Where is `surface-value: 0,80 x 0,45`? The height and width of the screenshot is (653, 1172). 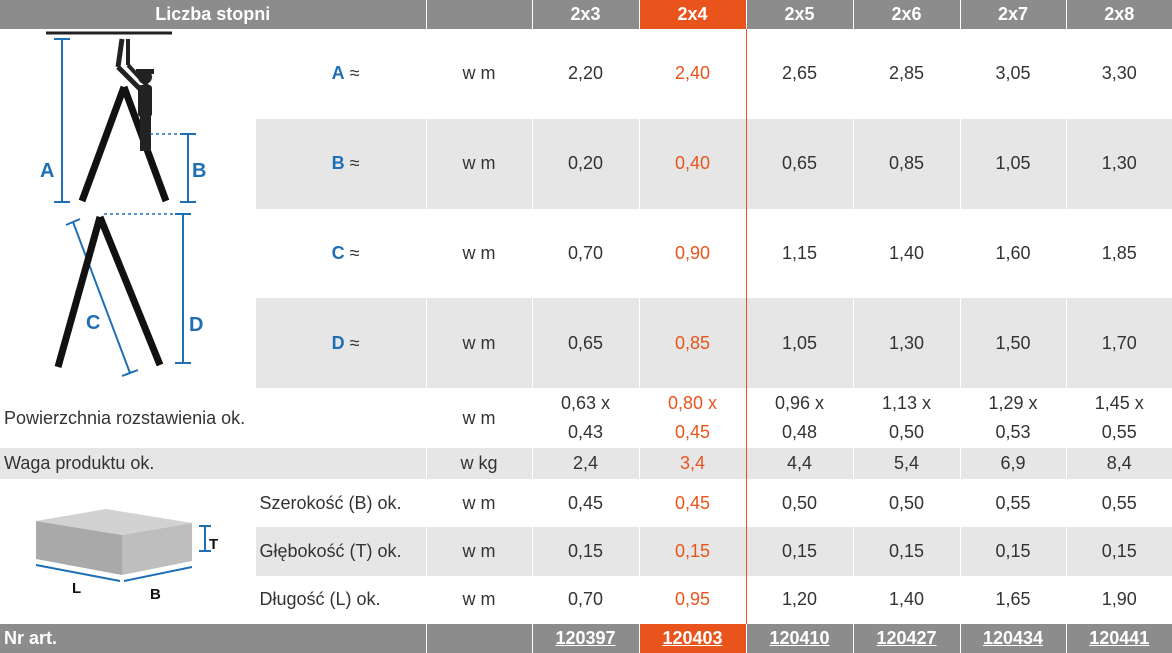
surface-value: 0,80 x 0,45 is located at coordinates (692, 418).